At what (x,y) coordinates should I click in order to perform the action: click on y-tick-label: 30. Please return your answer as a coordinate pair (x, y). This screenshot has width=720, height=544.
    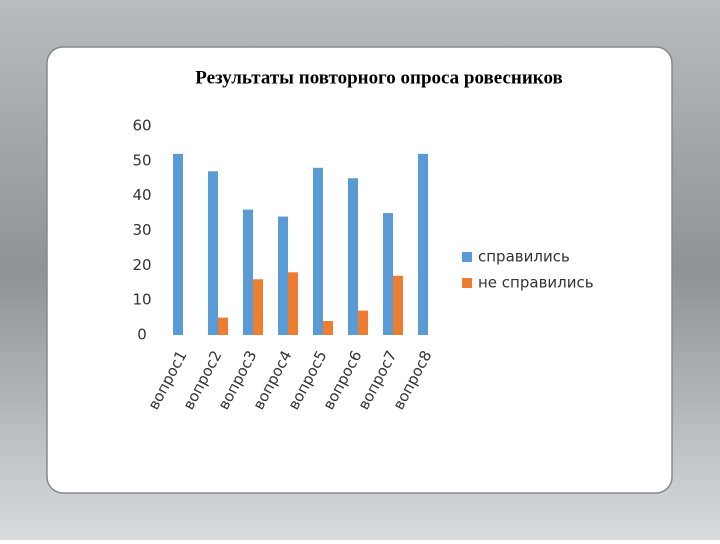
    Looking at the image, I should click on (141, 230).